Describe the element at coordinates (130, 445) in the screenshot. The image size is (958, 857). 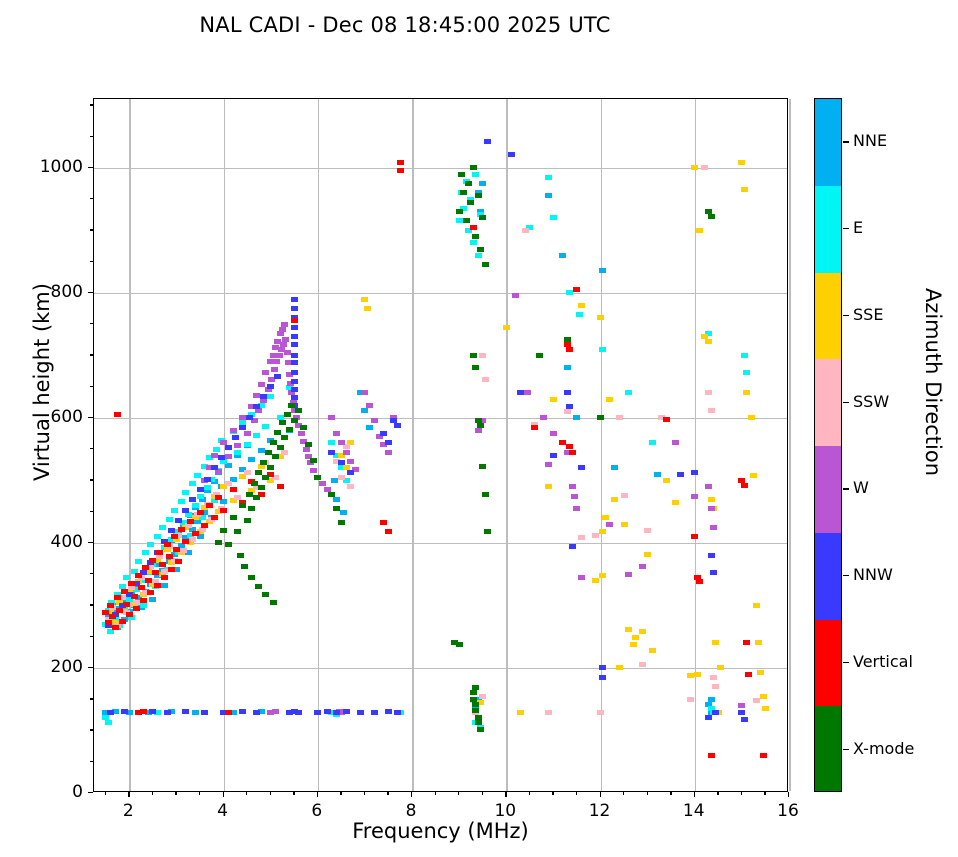
I see `gridline-vertical` at that location.